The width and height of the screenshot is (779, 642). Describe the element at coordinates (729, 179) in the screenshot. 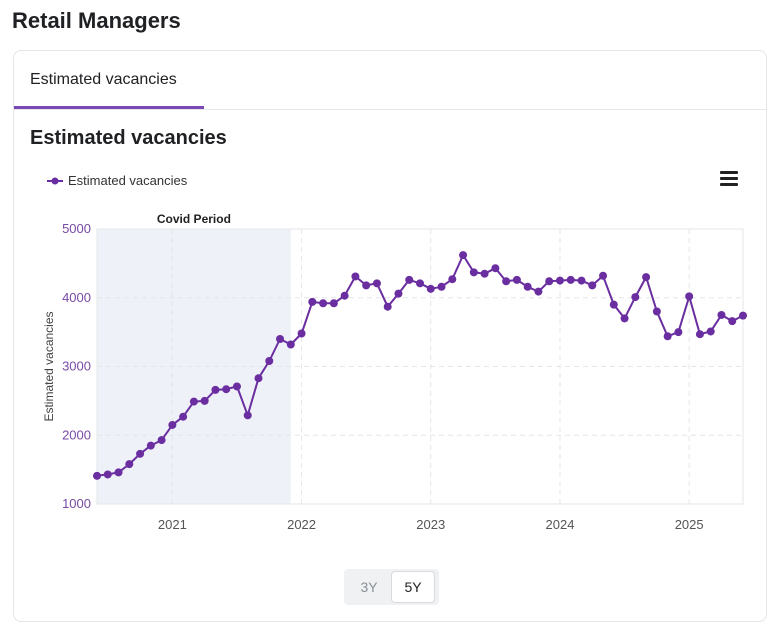

I see `hamburger-menu-icon` at that location.